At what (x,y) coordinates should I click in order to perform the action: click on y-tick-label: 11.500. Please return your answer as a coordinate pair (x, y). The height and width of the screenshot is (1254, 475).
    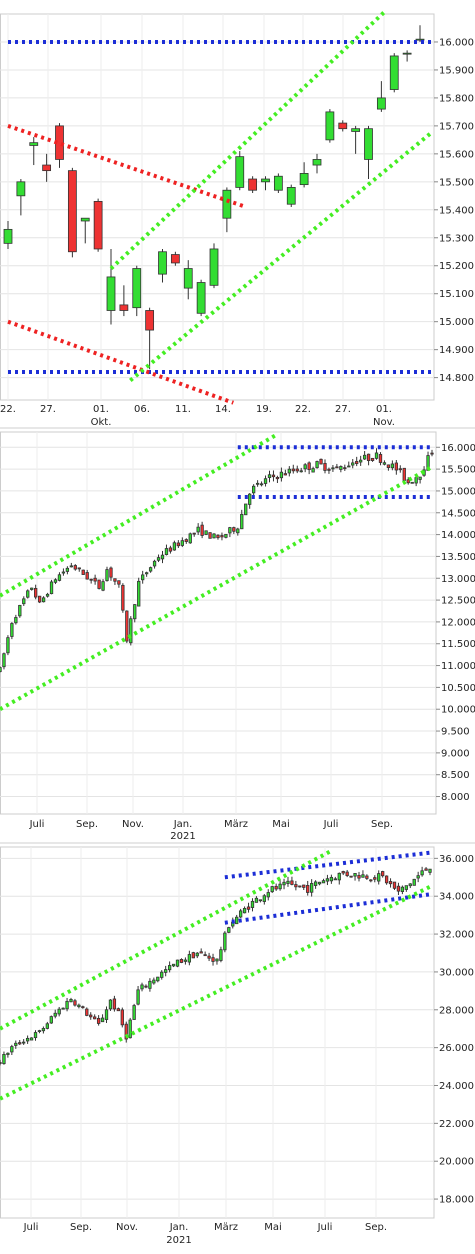
    Looking at the image, I should click on (458, 644).